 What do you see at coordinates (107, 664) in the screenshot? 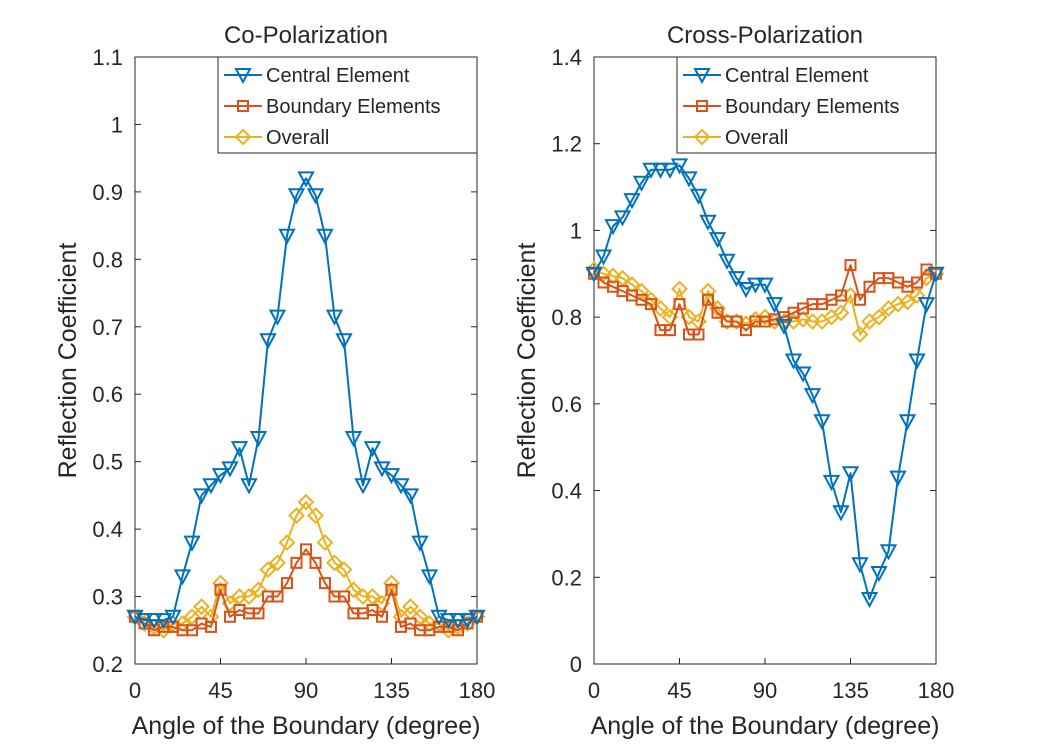
I see `y-tick-label: 0.2` at bounding box center [107, 664].